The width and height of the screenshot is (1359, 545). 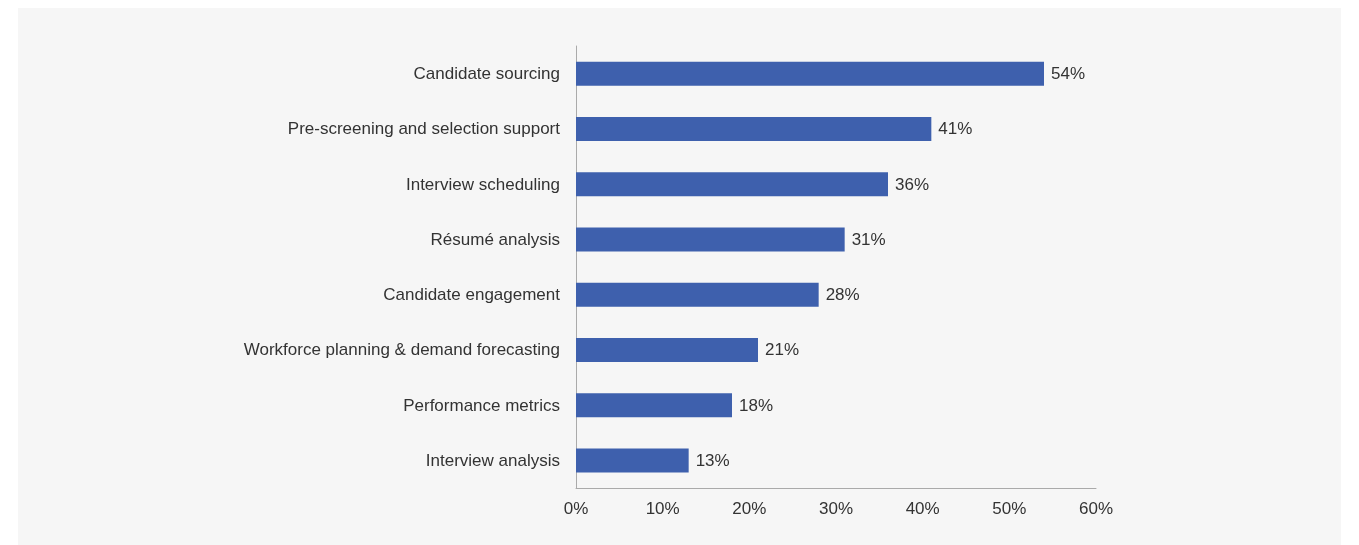 What do you see at coordinates (842, 295) in the screenshot?
I see `data-label: 28%` at bounding box center [842, 295].